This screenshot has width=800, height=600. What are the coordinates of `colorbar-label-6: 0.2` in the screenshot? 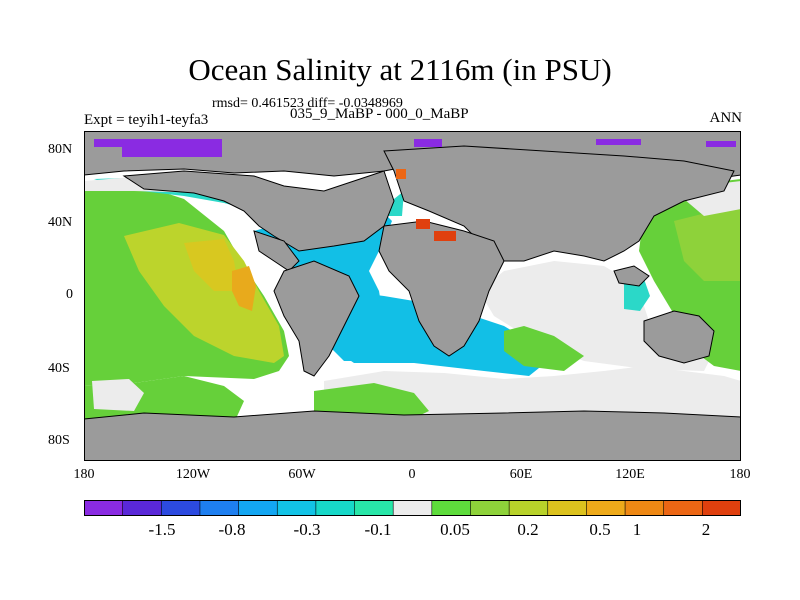 It's located at (528, 529).